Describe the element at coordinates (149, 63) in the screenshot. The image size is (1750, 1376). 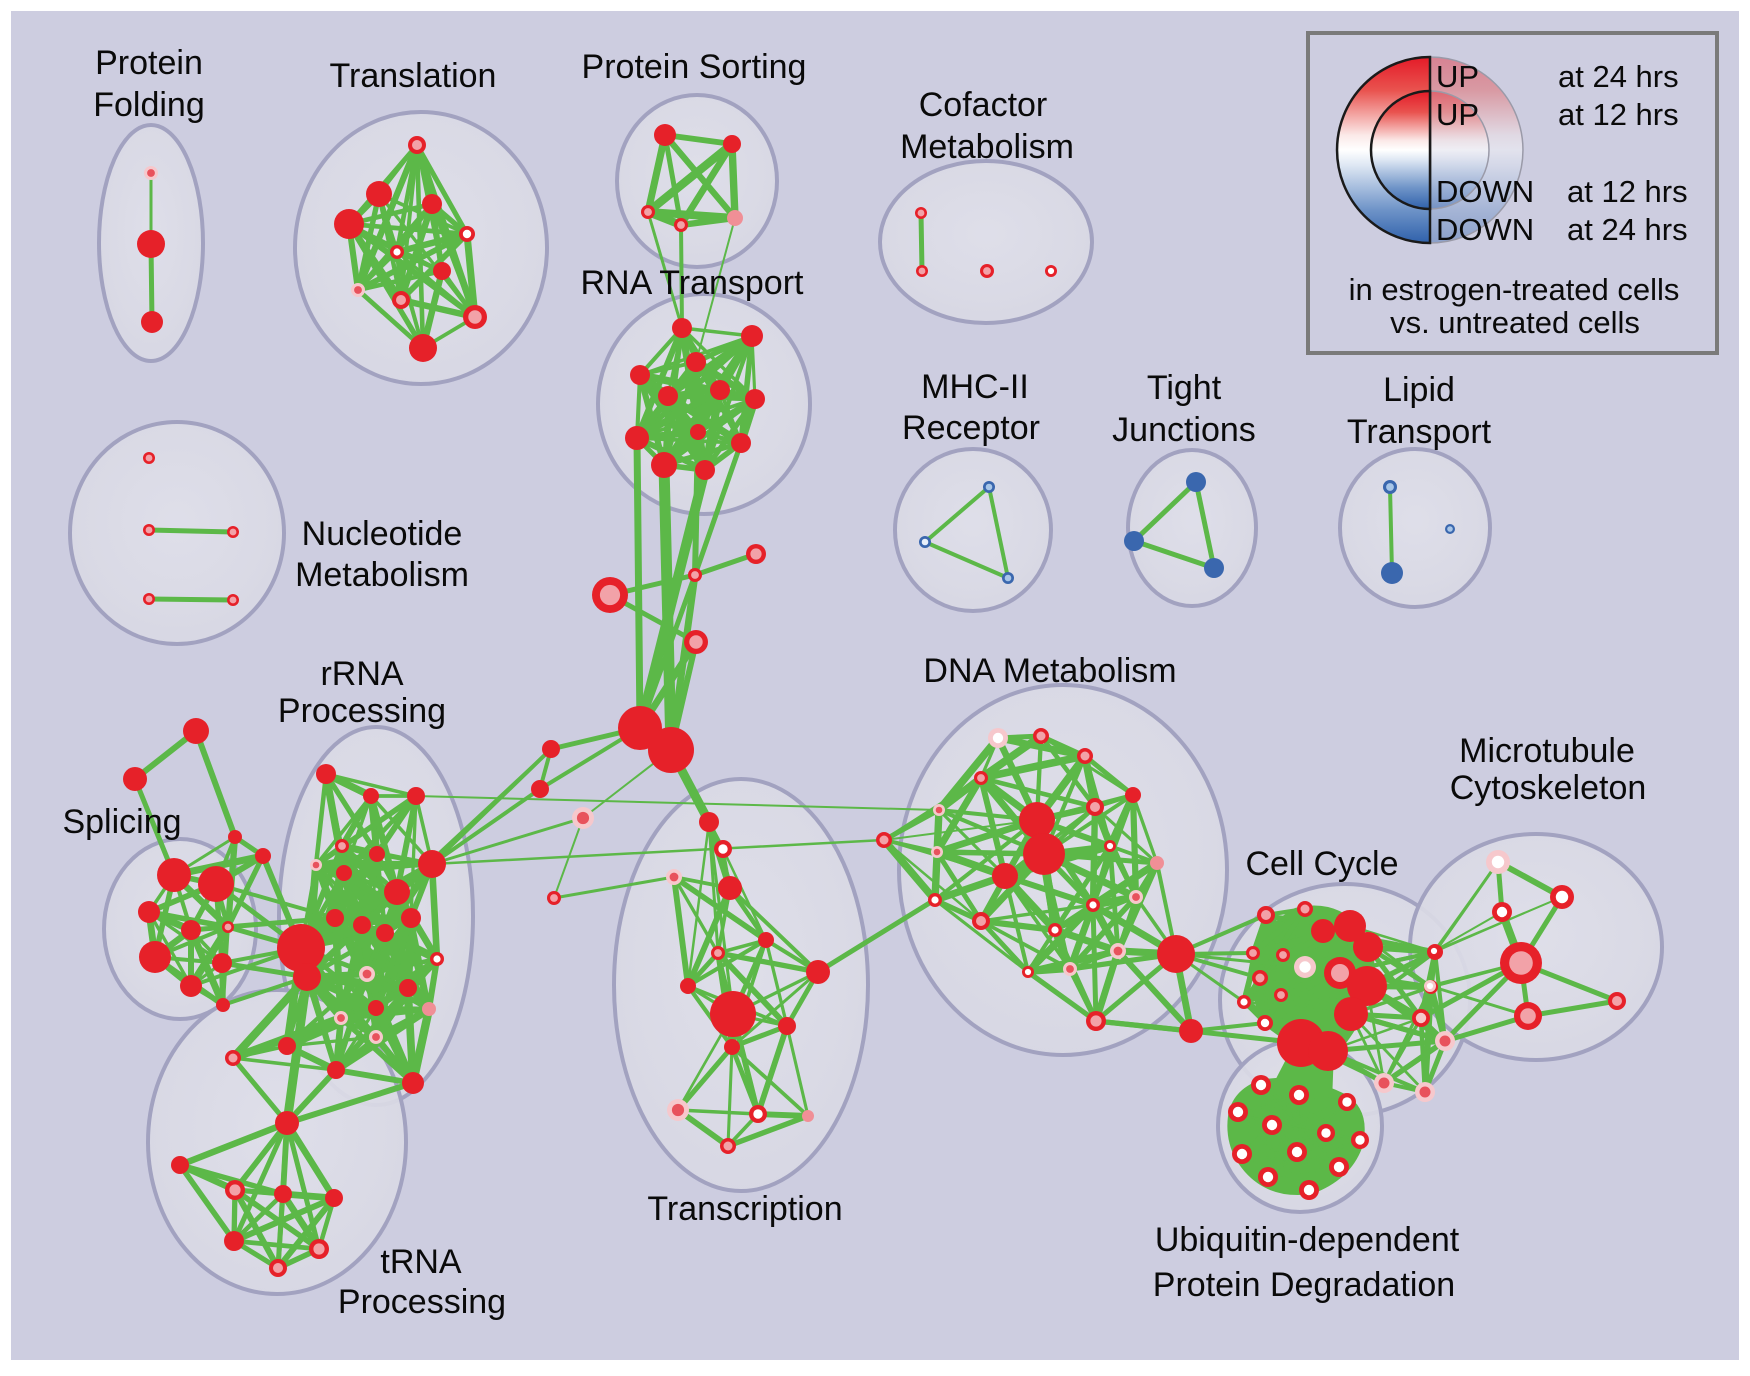
I see `svg-text: Protein` at that location.